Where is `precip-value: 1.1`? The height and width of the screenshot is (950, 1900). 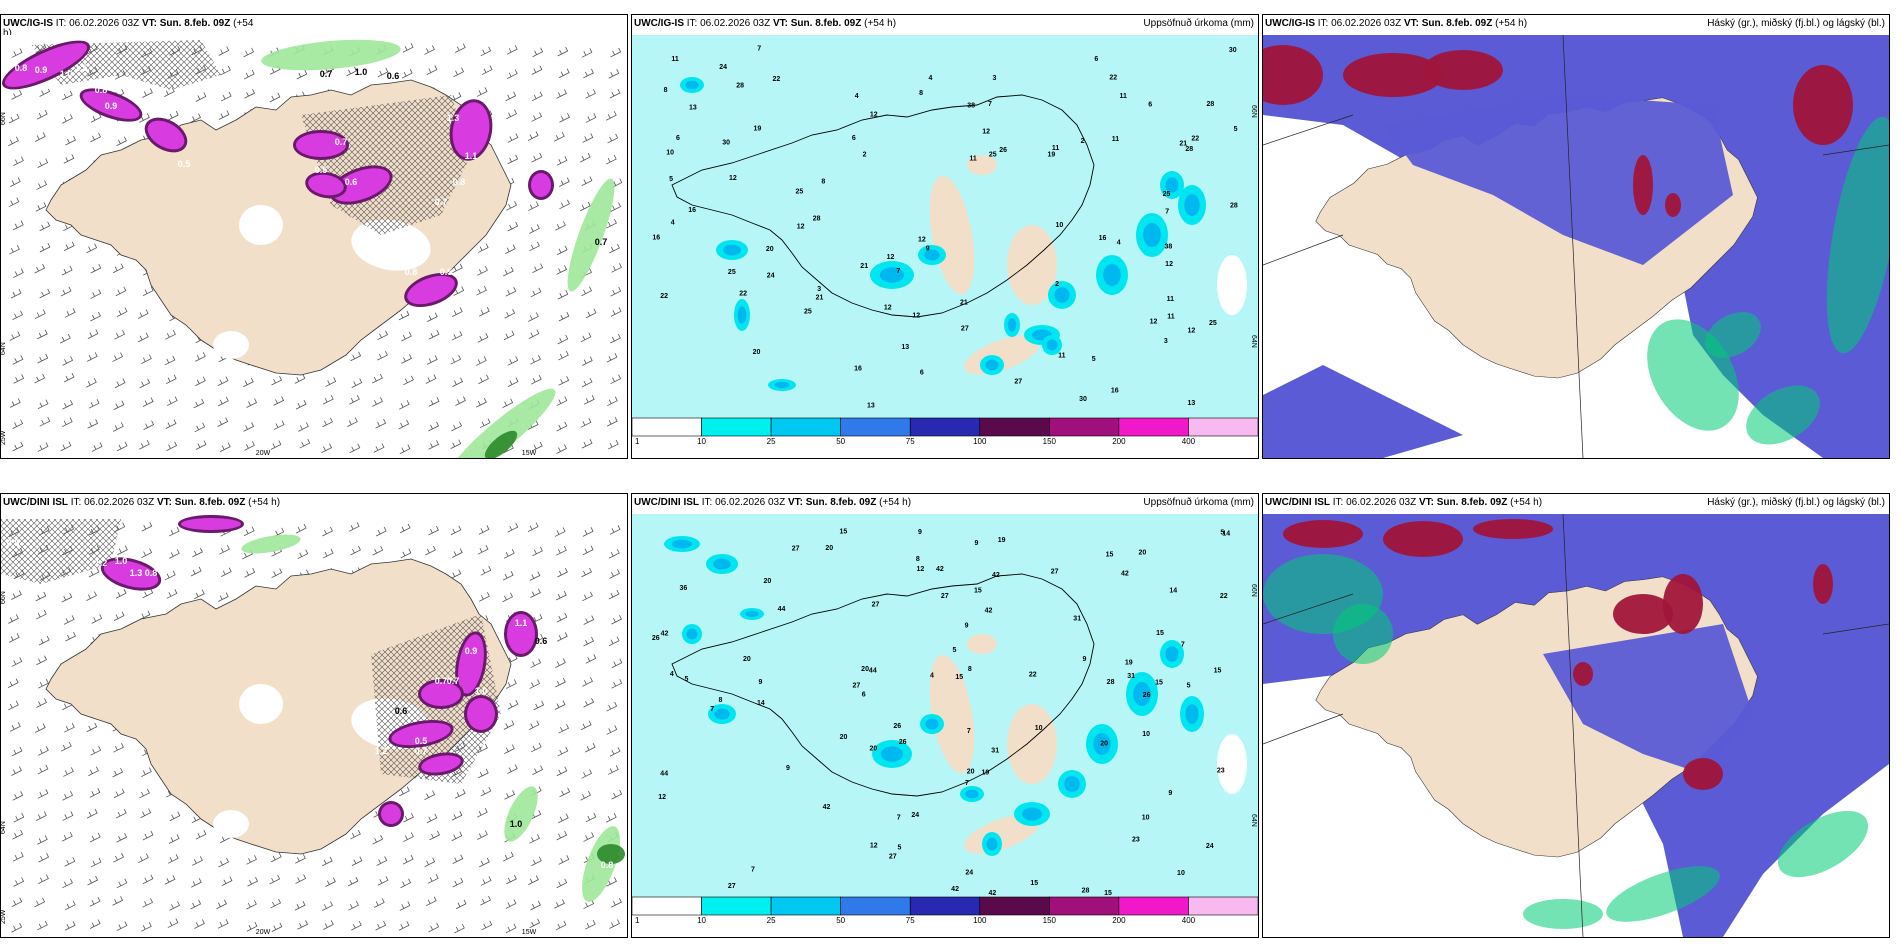 precip-value: 1.1 is located at coordinates (471, 156).